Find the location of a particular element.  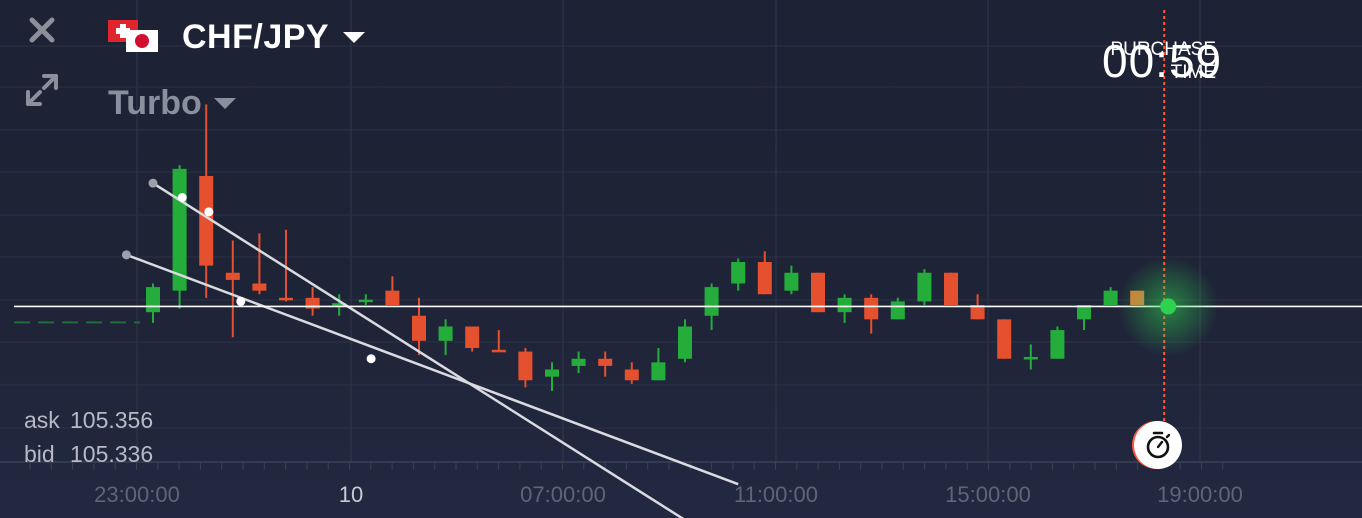

ask-label: ask is located at coordinates (42, 420).